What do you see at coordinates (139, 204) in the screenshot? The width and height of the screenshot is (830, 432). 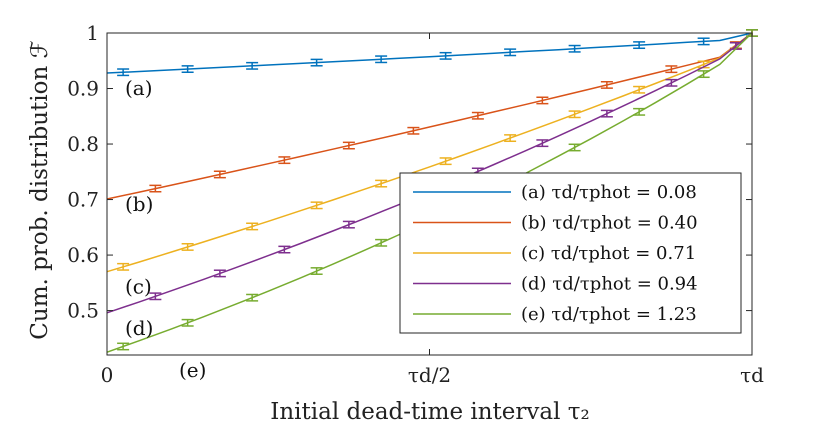 I see `curve-label: (b)` at bounding box center [139, 204].